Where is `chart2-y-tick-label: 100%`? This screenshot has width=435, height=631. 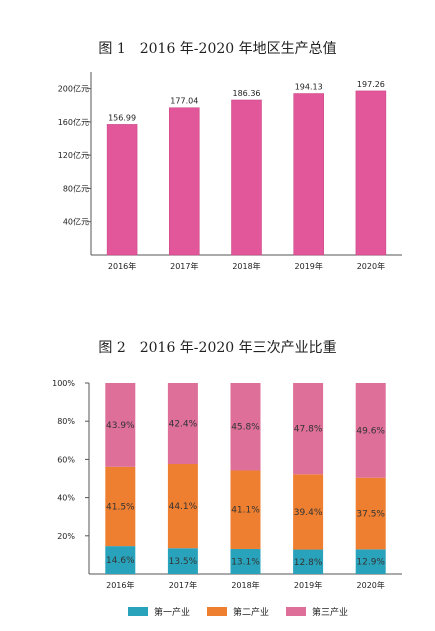 chart2-y-tick-label: 100% is located at coordinates (63, 383).